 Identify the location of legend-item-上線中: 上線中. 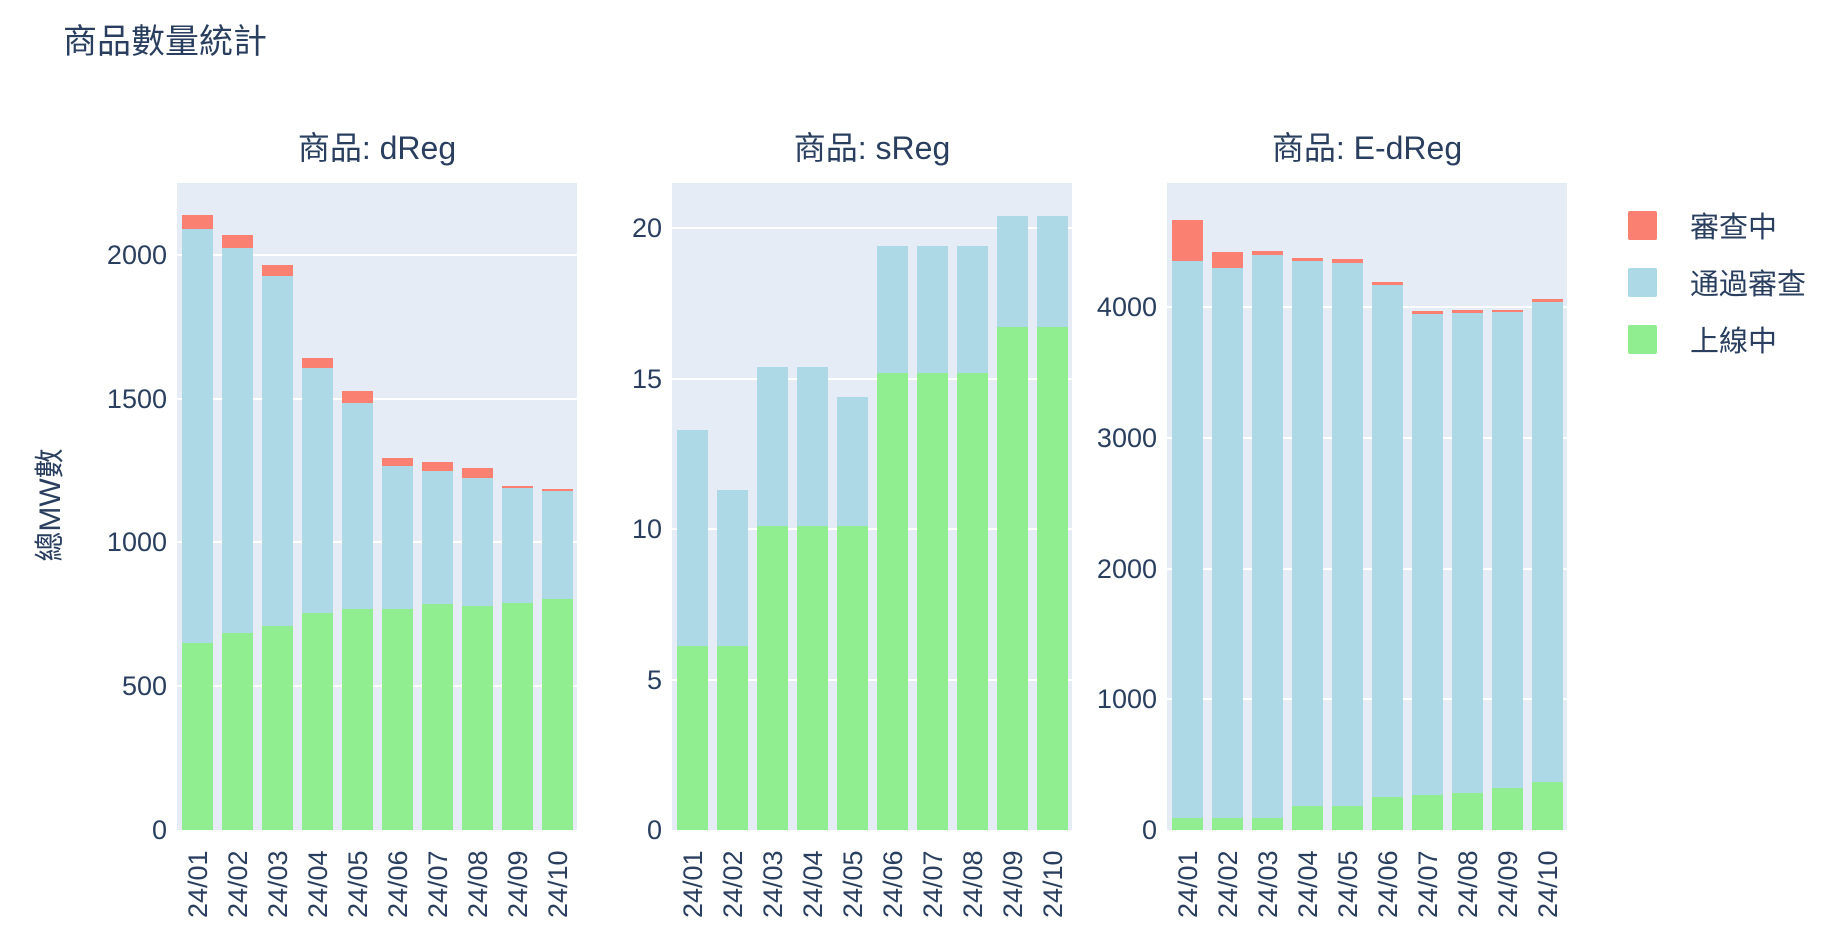
(1717, 339).